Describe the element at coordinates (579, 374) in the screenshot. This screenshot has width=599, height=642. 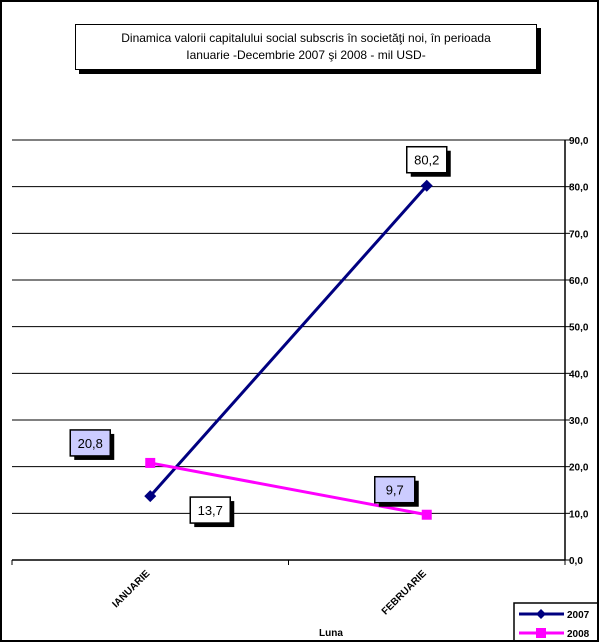
I see `y-tick-label: 40,0` at that location.